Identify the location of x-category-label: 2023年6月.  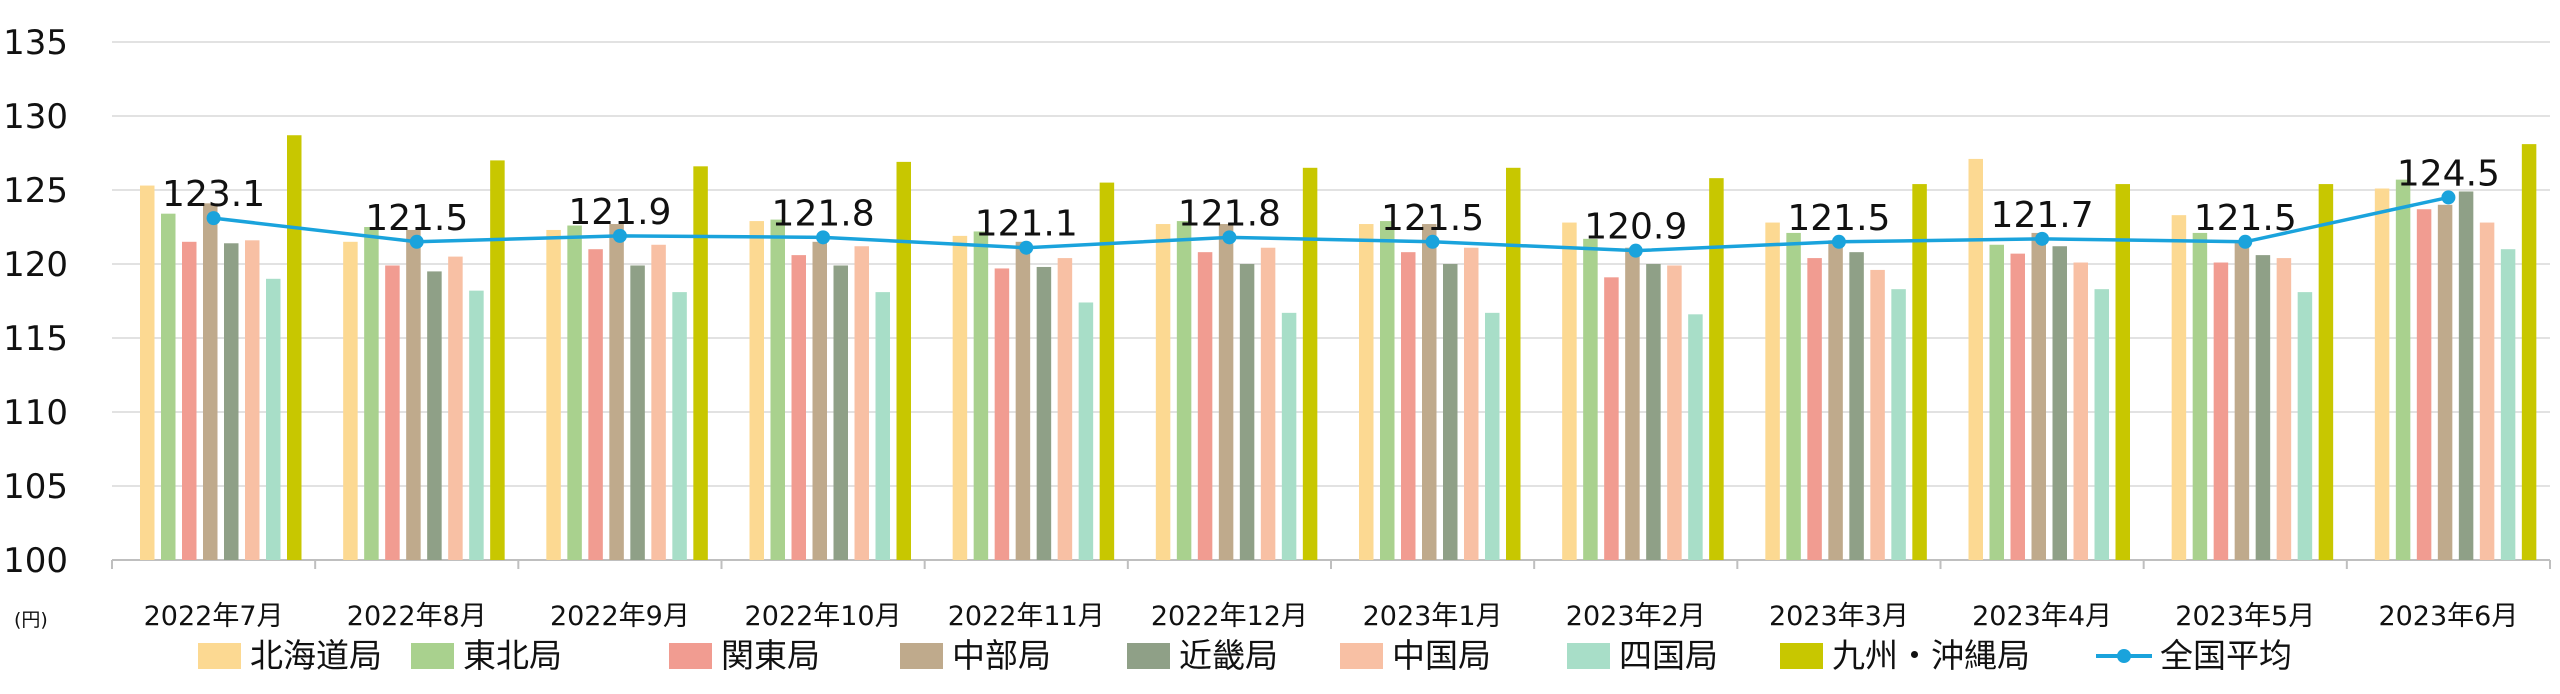
(2448, 616).